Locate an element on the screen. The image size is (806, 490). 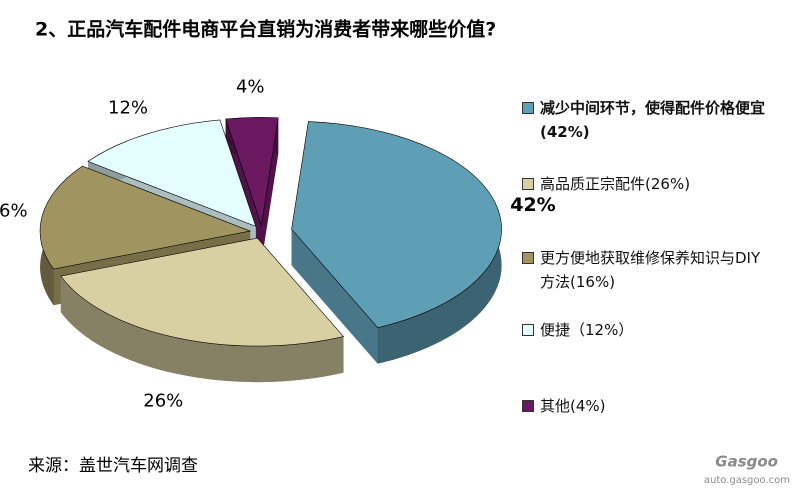
data-label: 16% is located at coordinates (14, 210).